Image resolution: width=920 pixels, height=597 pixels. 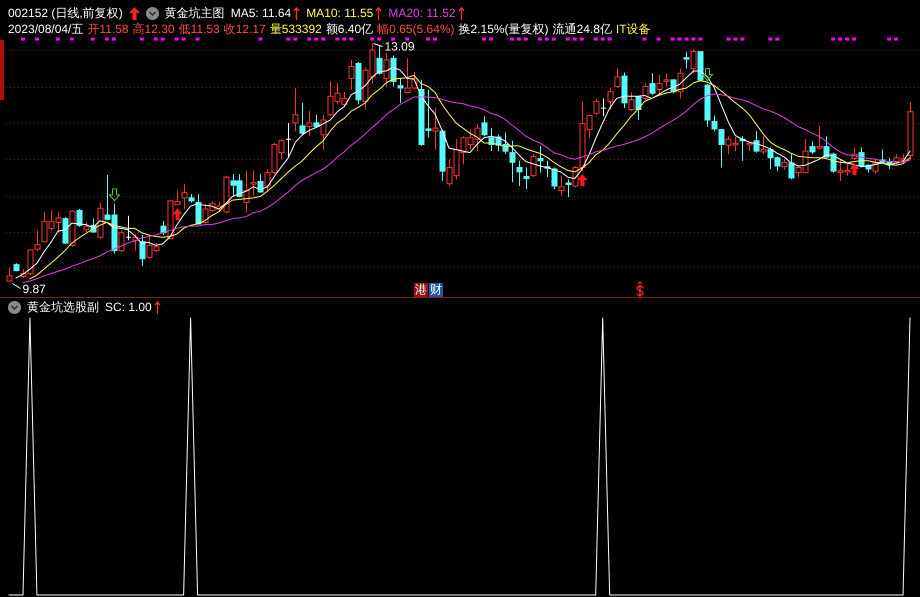 What do you see at coordinates (194, 13) in the screenshot?
I see `chart-subtitle: 黄金坑主图` at bounding box center [194, 13].